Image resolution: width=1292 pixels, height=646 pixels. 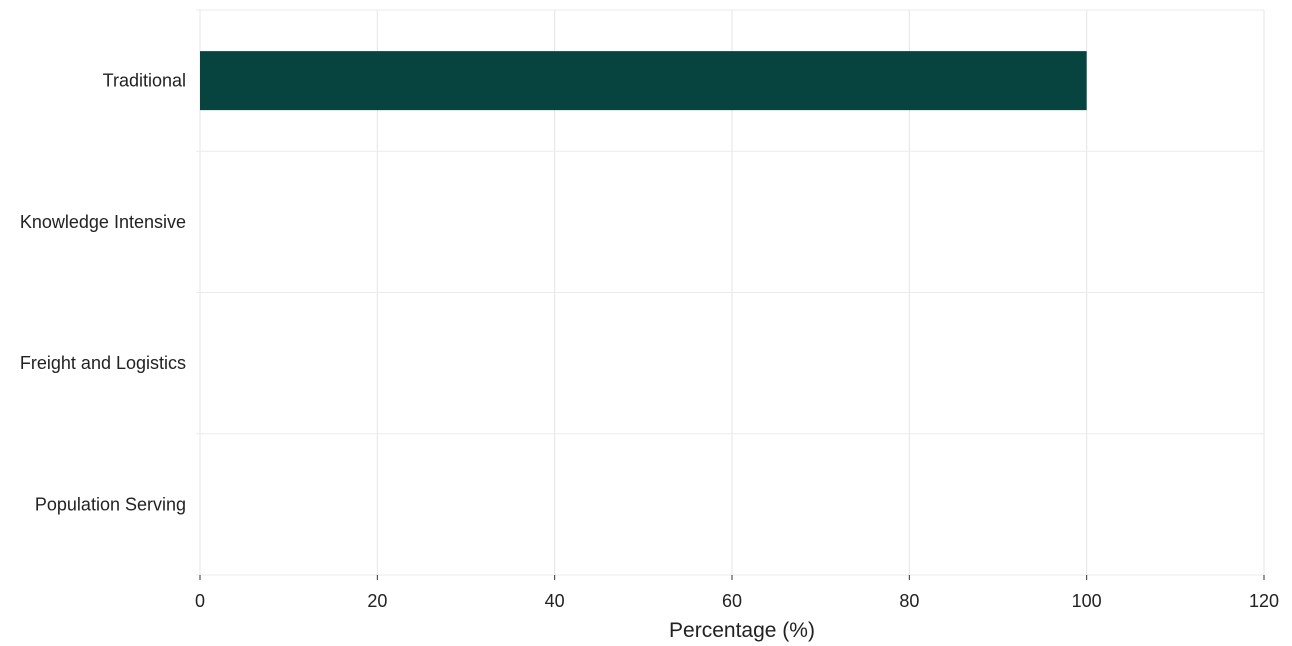 I want to click on x-axis: 0 20 40 60 80 100 120, so click(x=737, y=593).